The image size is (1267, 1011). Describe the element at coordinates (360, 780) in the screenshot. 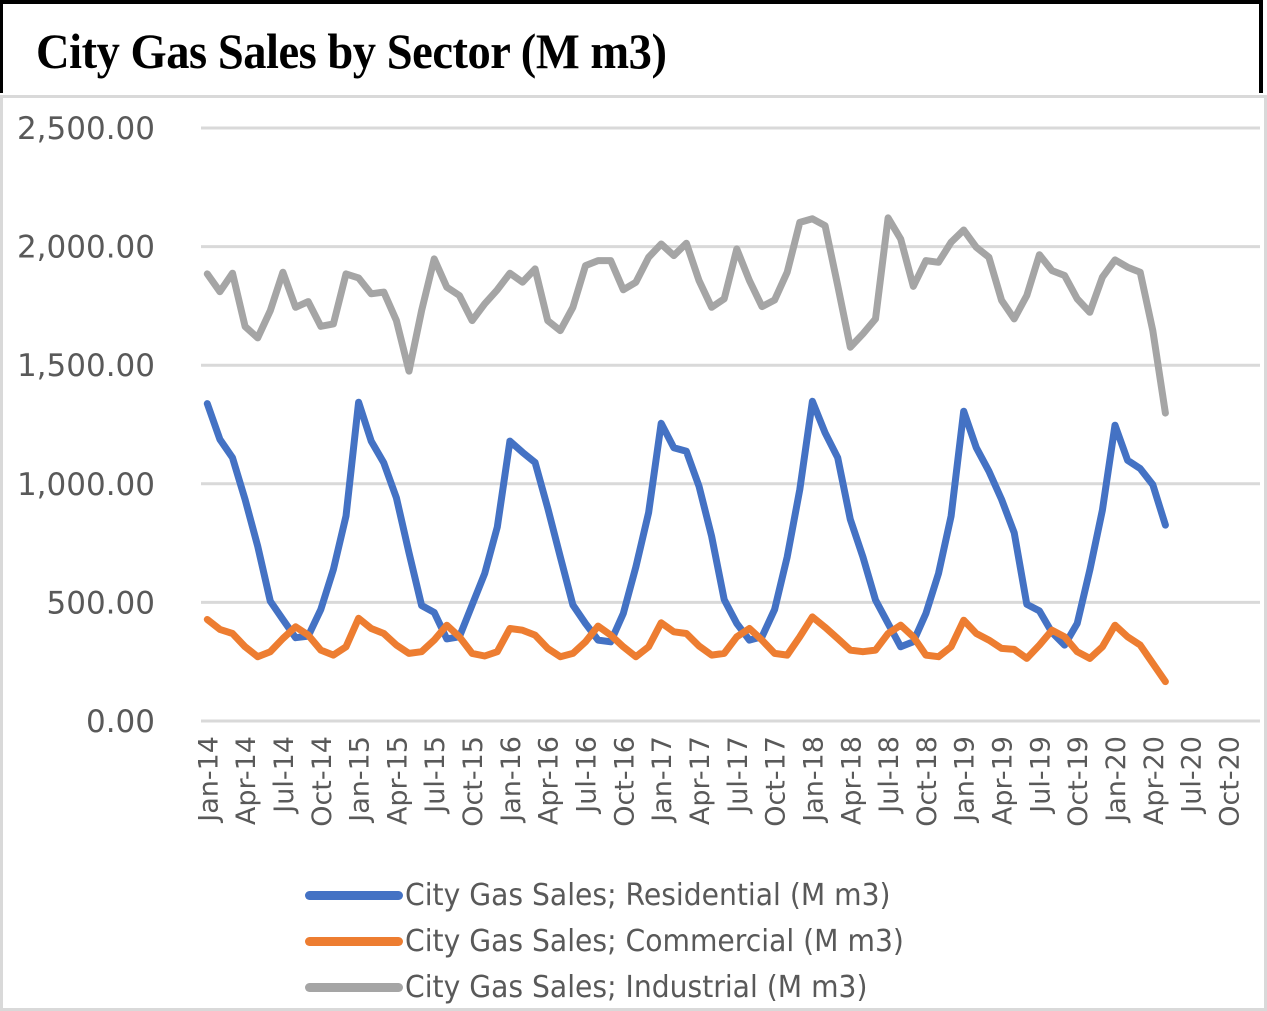

I see `x-tick-label: Jan-15` at that location.